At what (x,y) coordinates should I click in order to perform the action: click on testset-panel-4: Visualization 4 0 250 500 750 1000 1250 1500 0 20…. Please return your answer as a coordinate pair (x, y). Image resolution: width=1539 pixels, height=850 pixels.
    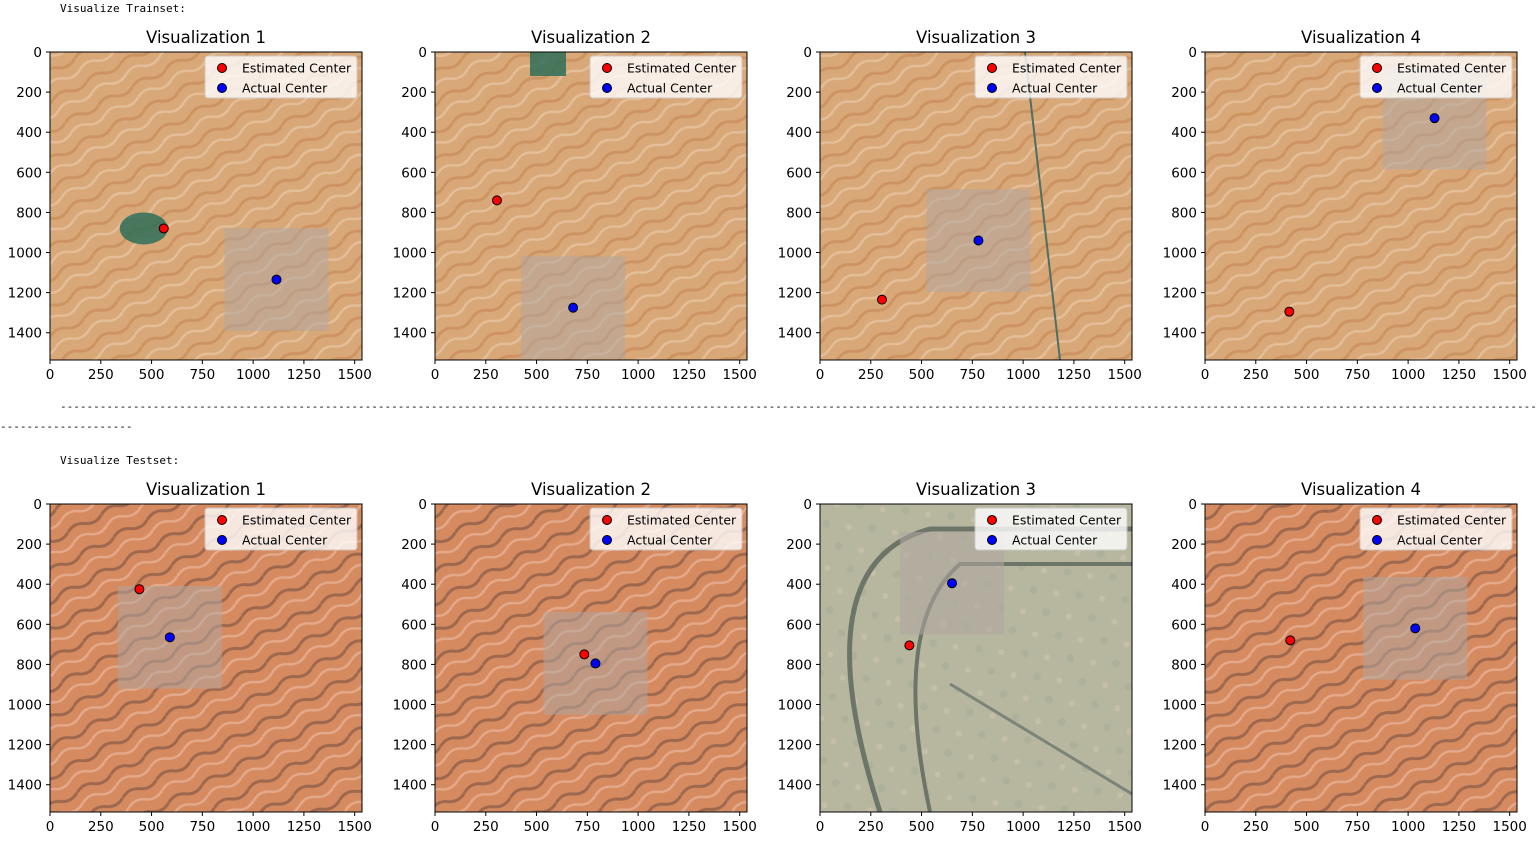
    Looking at the image, I should click on (1345, 657).